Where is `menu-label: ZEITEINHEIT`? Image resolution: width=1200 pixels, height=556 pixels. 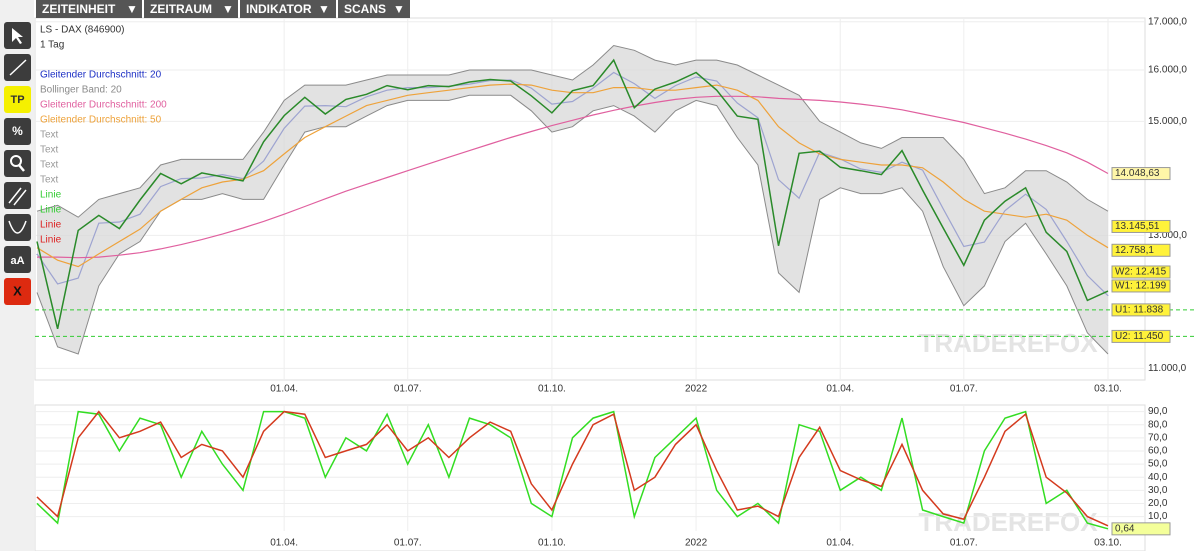
menu-label: ZEITEINHEIT is located at coordinates (79, 9).